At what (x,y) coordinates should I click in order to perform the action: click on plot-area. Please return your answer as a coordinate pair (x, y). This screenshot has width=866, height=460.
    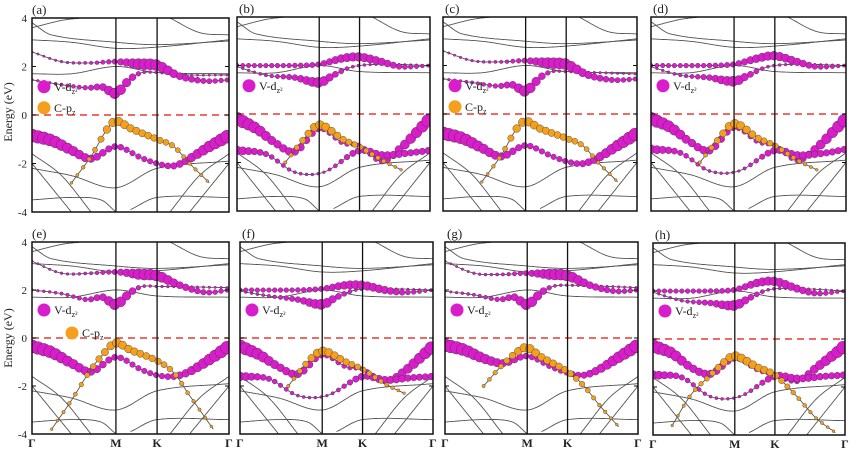
    Looking at the image, I should click on (130, 115).